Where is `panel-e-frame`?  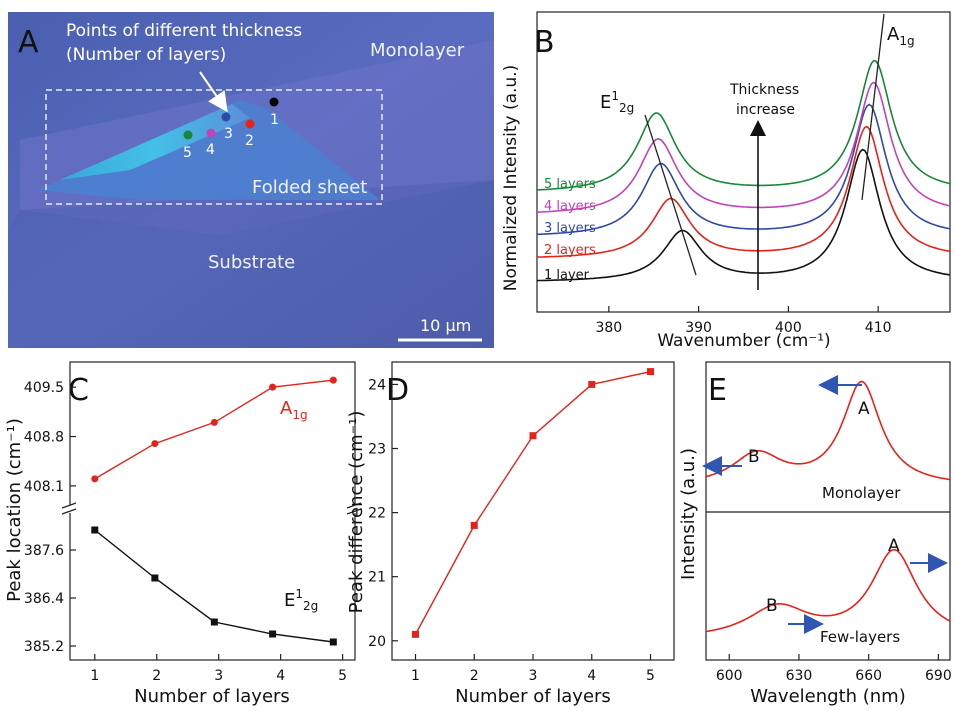
panel-e-frame is located at coordinates (828, 511).